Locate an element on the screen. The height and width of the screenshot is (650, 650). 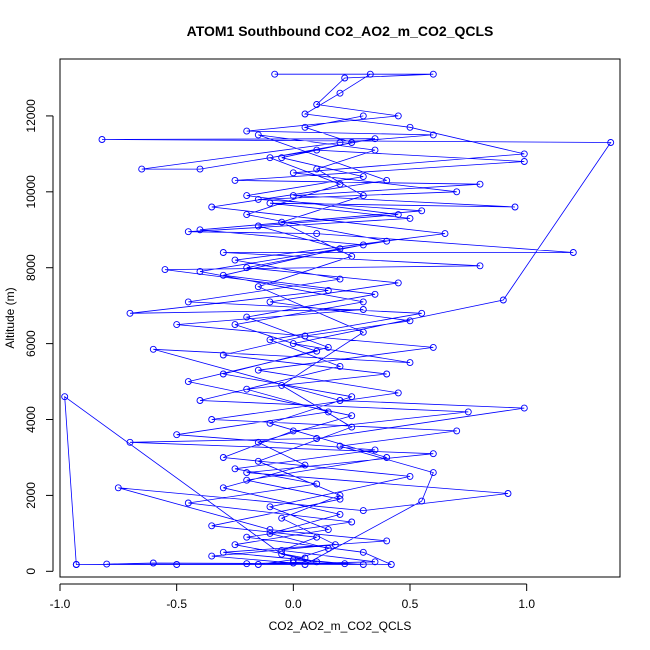
x-tick-label: -0.5 is located at coordinates (176, 604).